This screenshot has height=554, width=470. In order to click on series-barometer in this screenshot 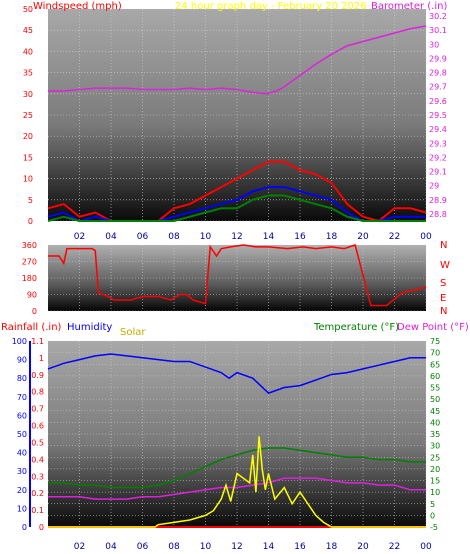, I will do `click(237, 60)`.